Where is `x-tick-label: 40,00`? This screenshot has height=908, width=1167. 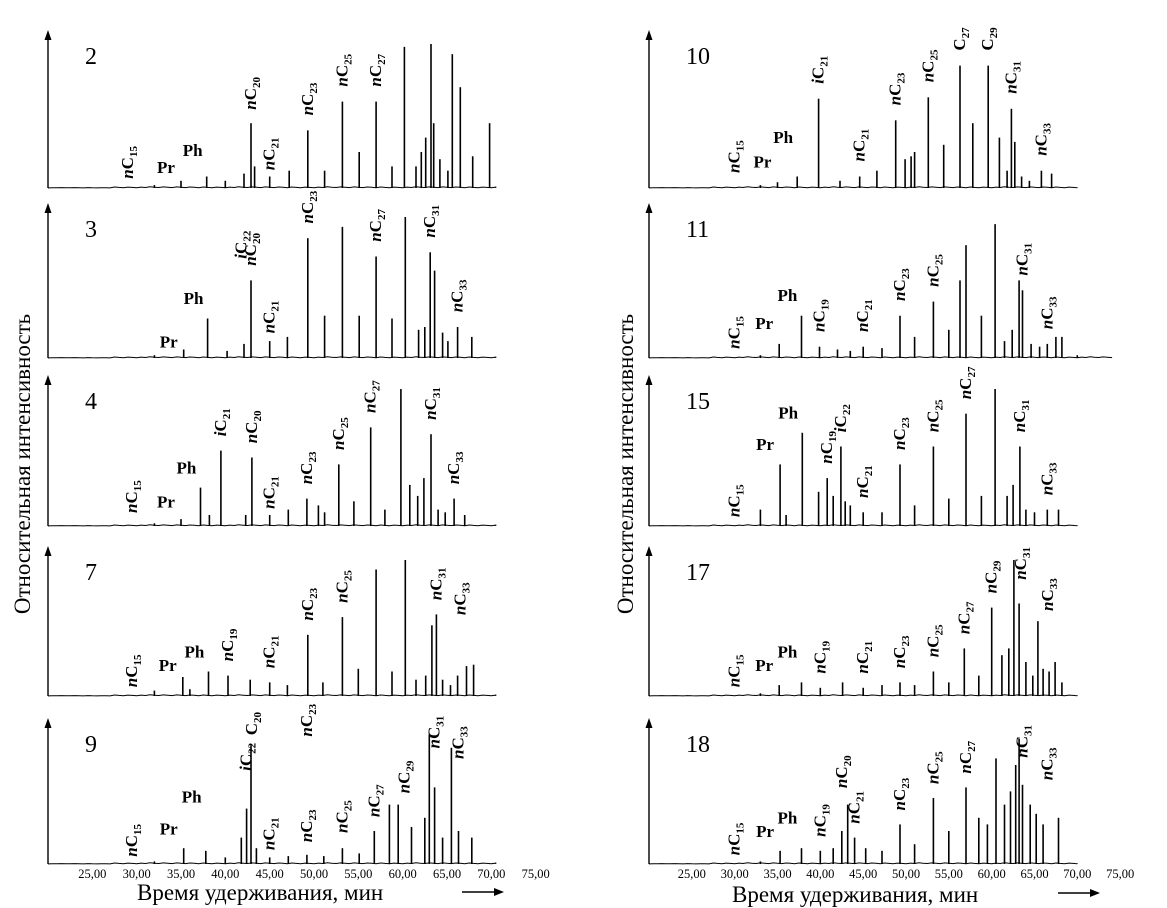 x-tick-label: 40,00 is located at coordinates (225, 874).